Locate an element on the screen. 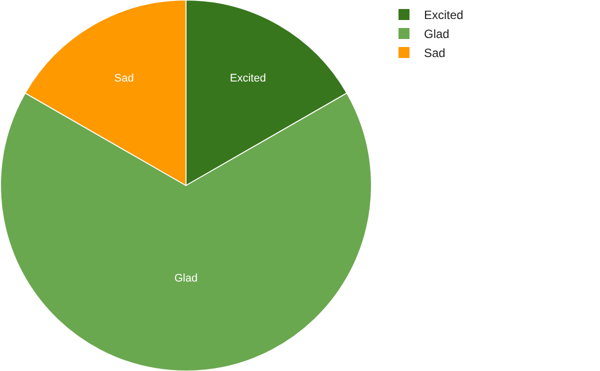 Image resolution: width=600 pixels, height=371 pixels. legend-label: Glad is located at coordinates (437, 34).